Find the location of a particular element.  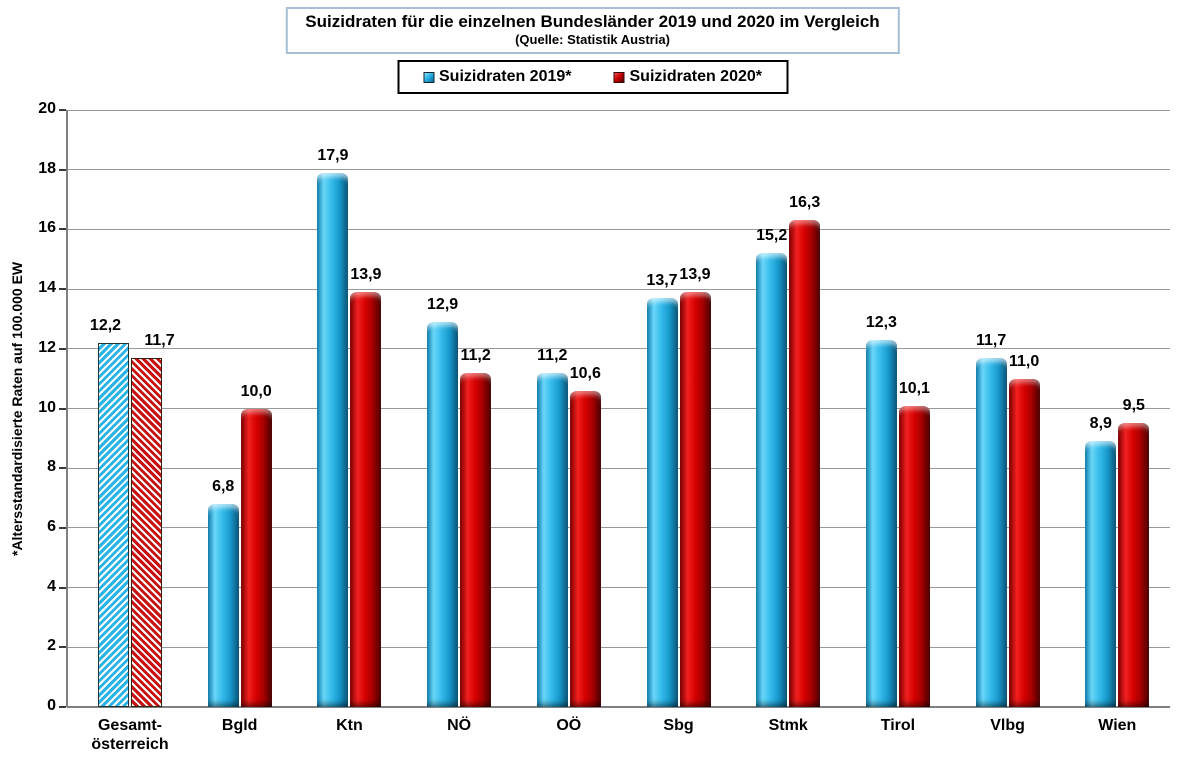

legend-label-2019: Suizidraten 2019* is located at coordinates (505, 76).